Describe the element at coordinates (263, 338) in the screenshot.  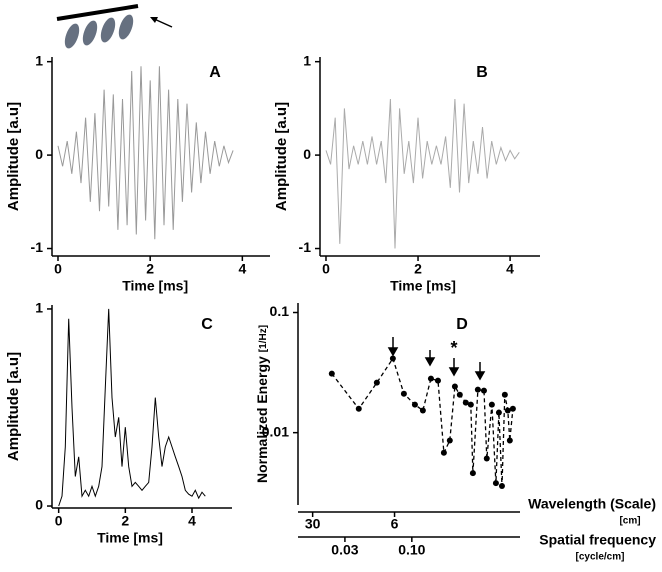
I see `y-axis-label-unit: [1/Hz]` at that location.